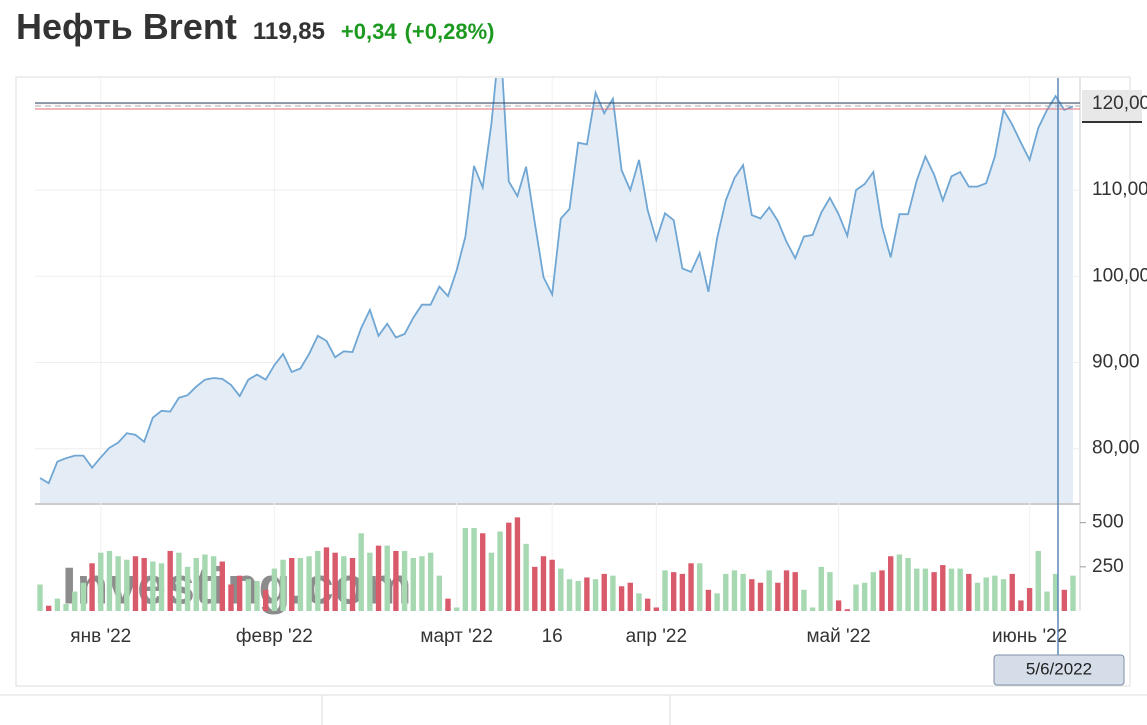 The width and height of the screenshot is (1147, 725). What do you see at coordinates (274, 636) in the screenshot?
I see `x-tick-label: февр '22` at bounding box center [274, 636].